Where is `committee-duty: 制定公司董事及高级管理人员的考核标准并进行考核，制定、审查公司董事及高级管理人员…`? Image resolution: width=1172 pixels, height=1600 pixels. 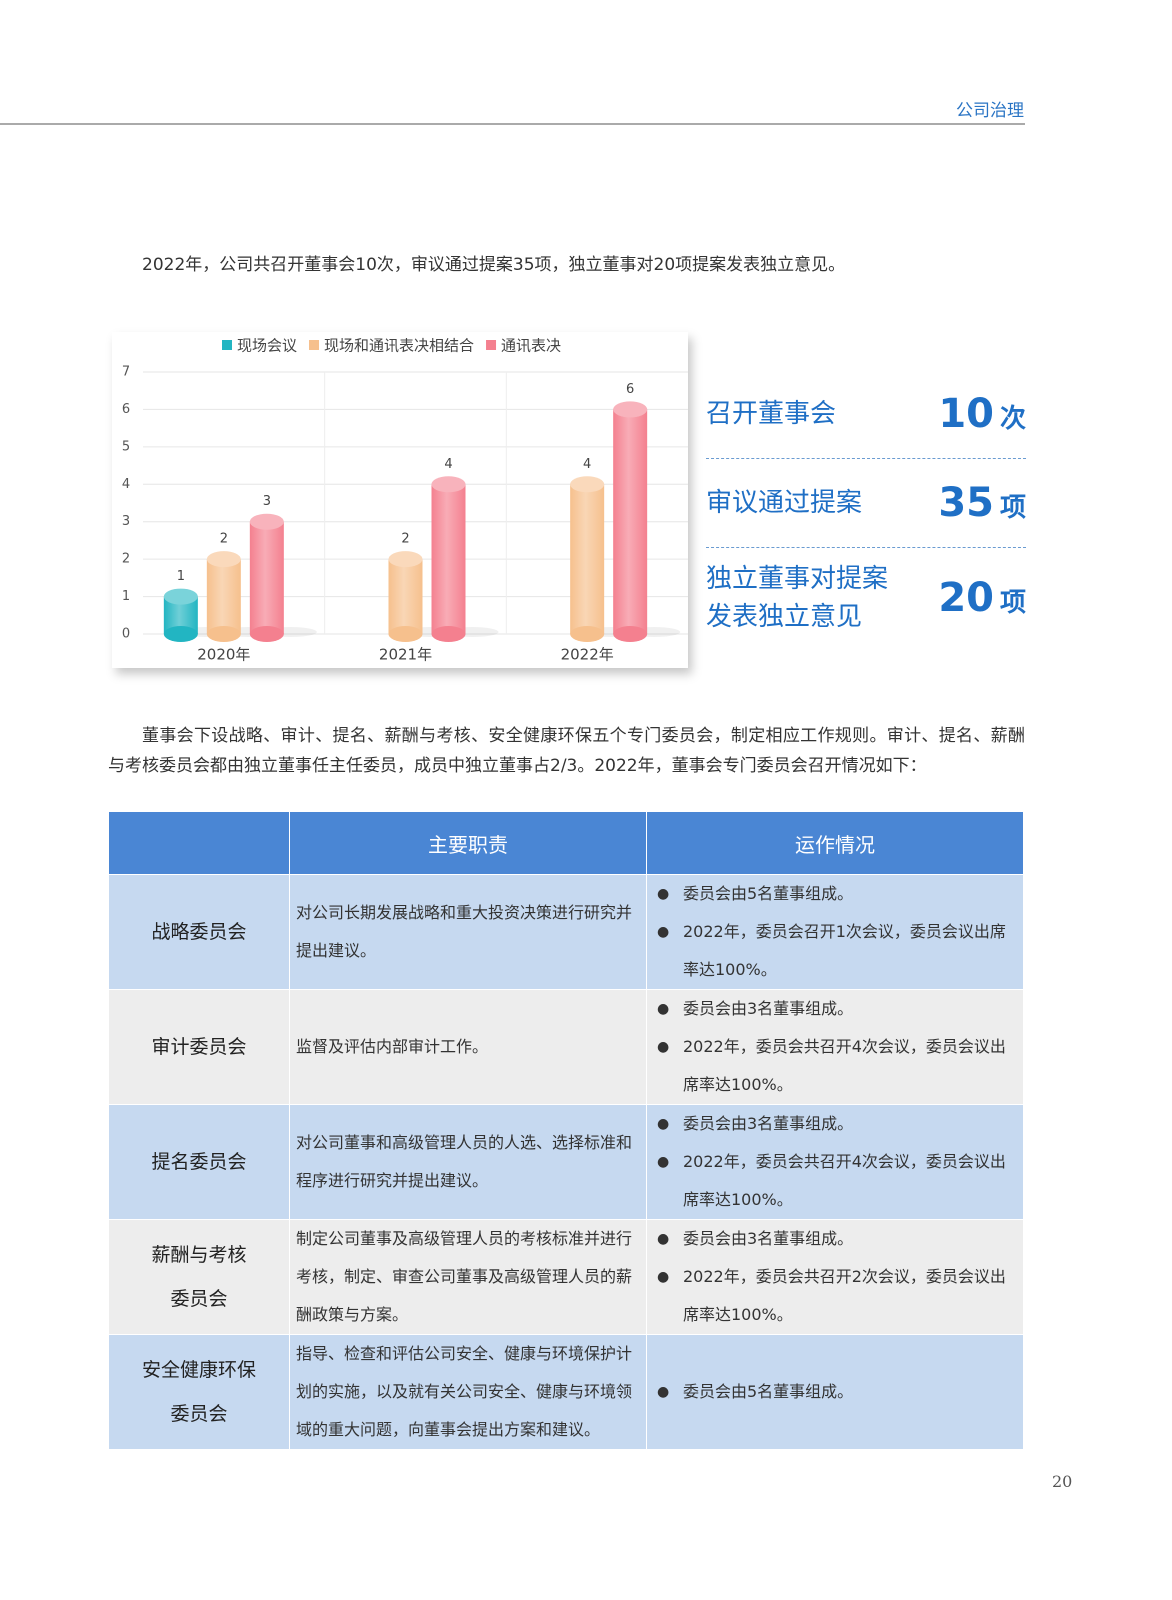 committee-duty: 制定公司董事及高级管理人员的考核标准并进行考核，制定、审查公司董事及高级管理人员… is located at coordinates (468, 1277).